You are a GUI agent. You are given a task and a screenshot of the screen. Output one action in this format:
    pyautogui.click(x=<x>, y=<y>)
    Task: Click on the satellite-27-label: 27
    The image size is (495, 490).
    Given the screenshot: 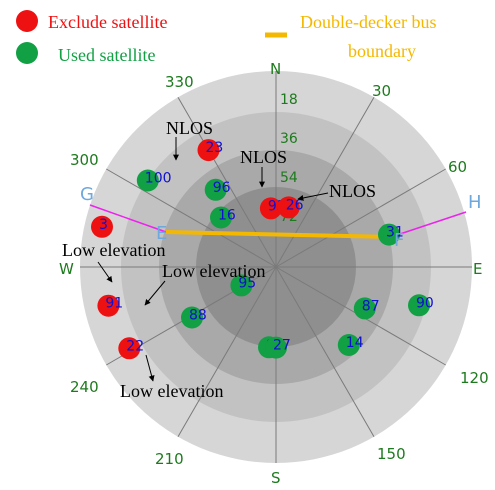 What is the action you would take?
    pyautogui.click(x=282, y=346)
    